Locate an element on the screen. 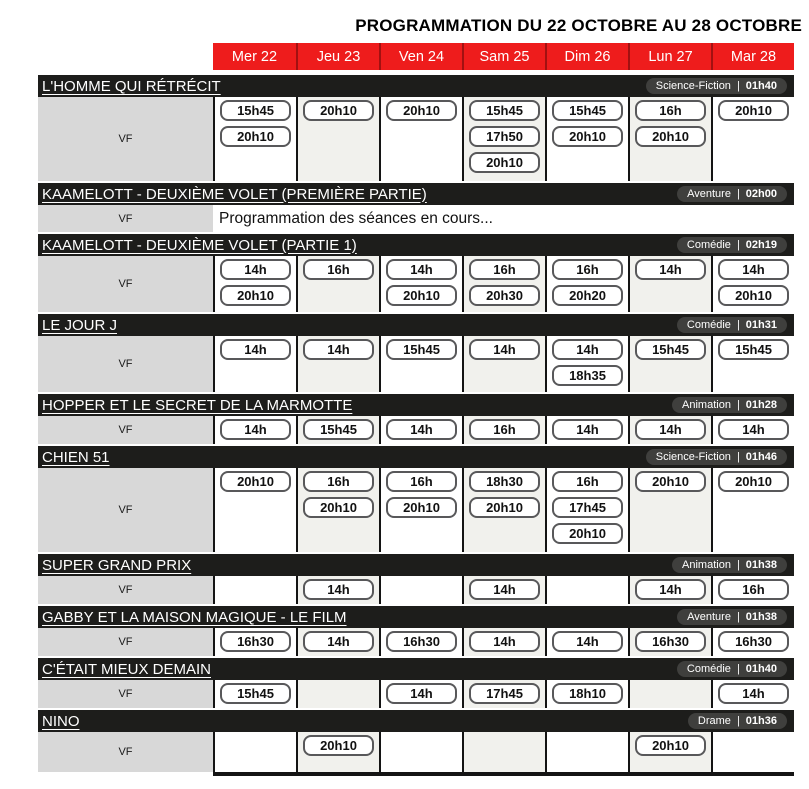 The width and height of the screenshot is (809, 789). day-showtimes-cell: 14h is located at coordinates (669, 430).